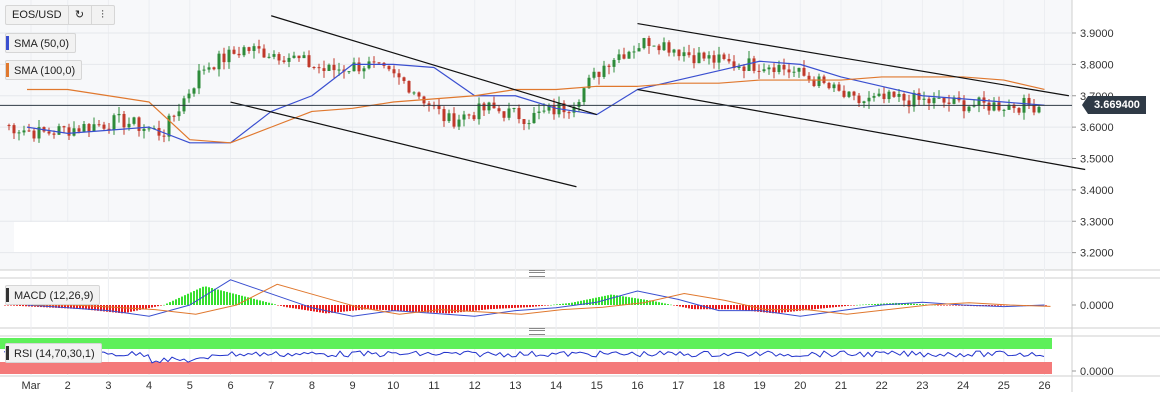 The image size is (1160, 408). I want to click on x-tick-label: 16, so click(637, 386).